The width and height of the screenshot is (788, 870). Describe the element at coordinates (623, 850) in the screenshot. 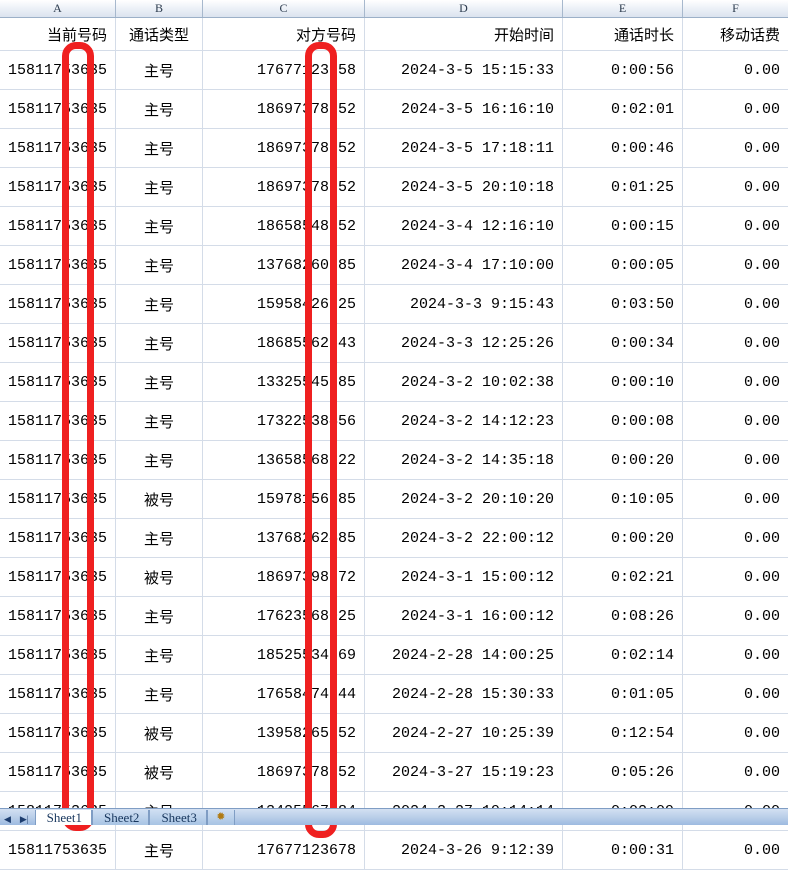

I see `cell-duration: 0:00:31` at that location.